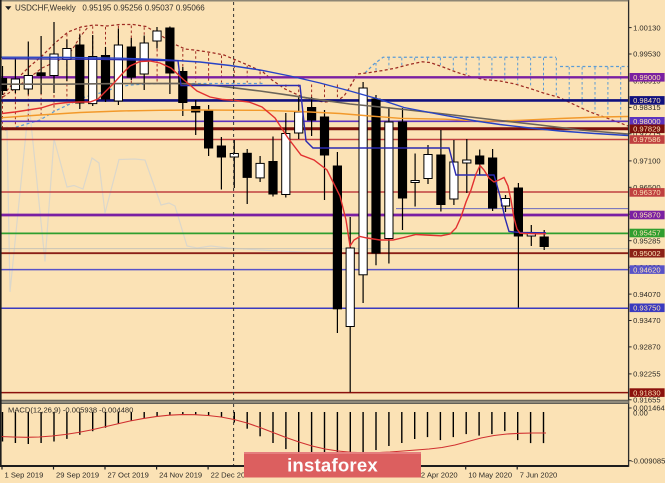 The height and width of the screenshot is (483, 665). I want to click on svg-text: 0.95457, so click(646, 233).